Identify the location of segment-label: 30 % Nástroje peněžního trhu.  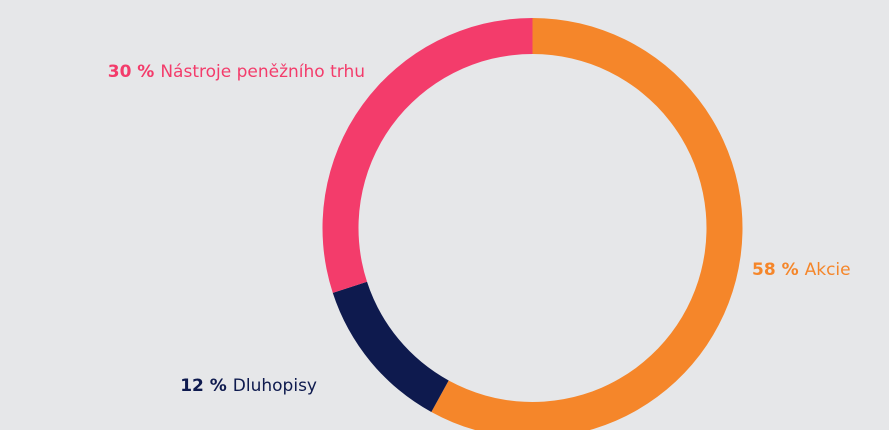
(236, 72).